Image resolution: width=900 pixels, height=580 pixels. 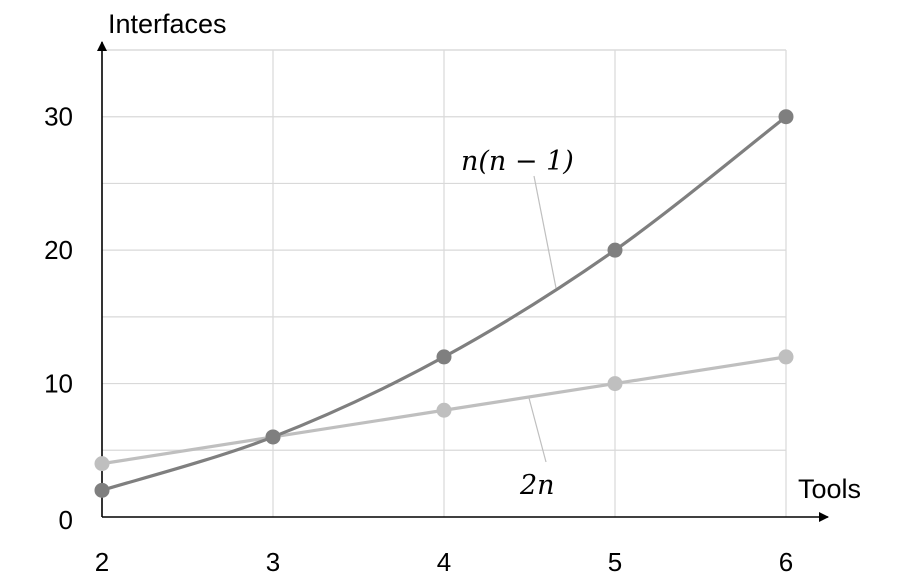 What do you see at coordinates (786, 562) in the screenshot?
I see `x-tick-label: 6` at bounding box center [786, 562].